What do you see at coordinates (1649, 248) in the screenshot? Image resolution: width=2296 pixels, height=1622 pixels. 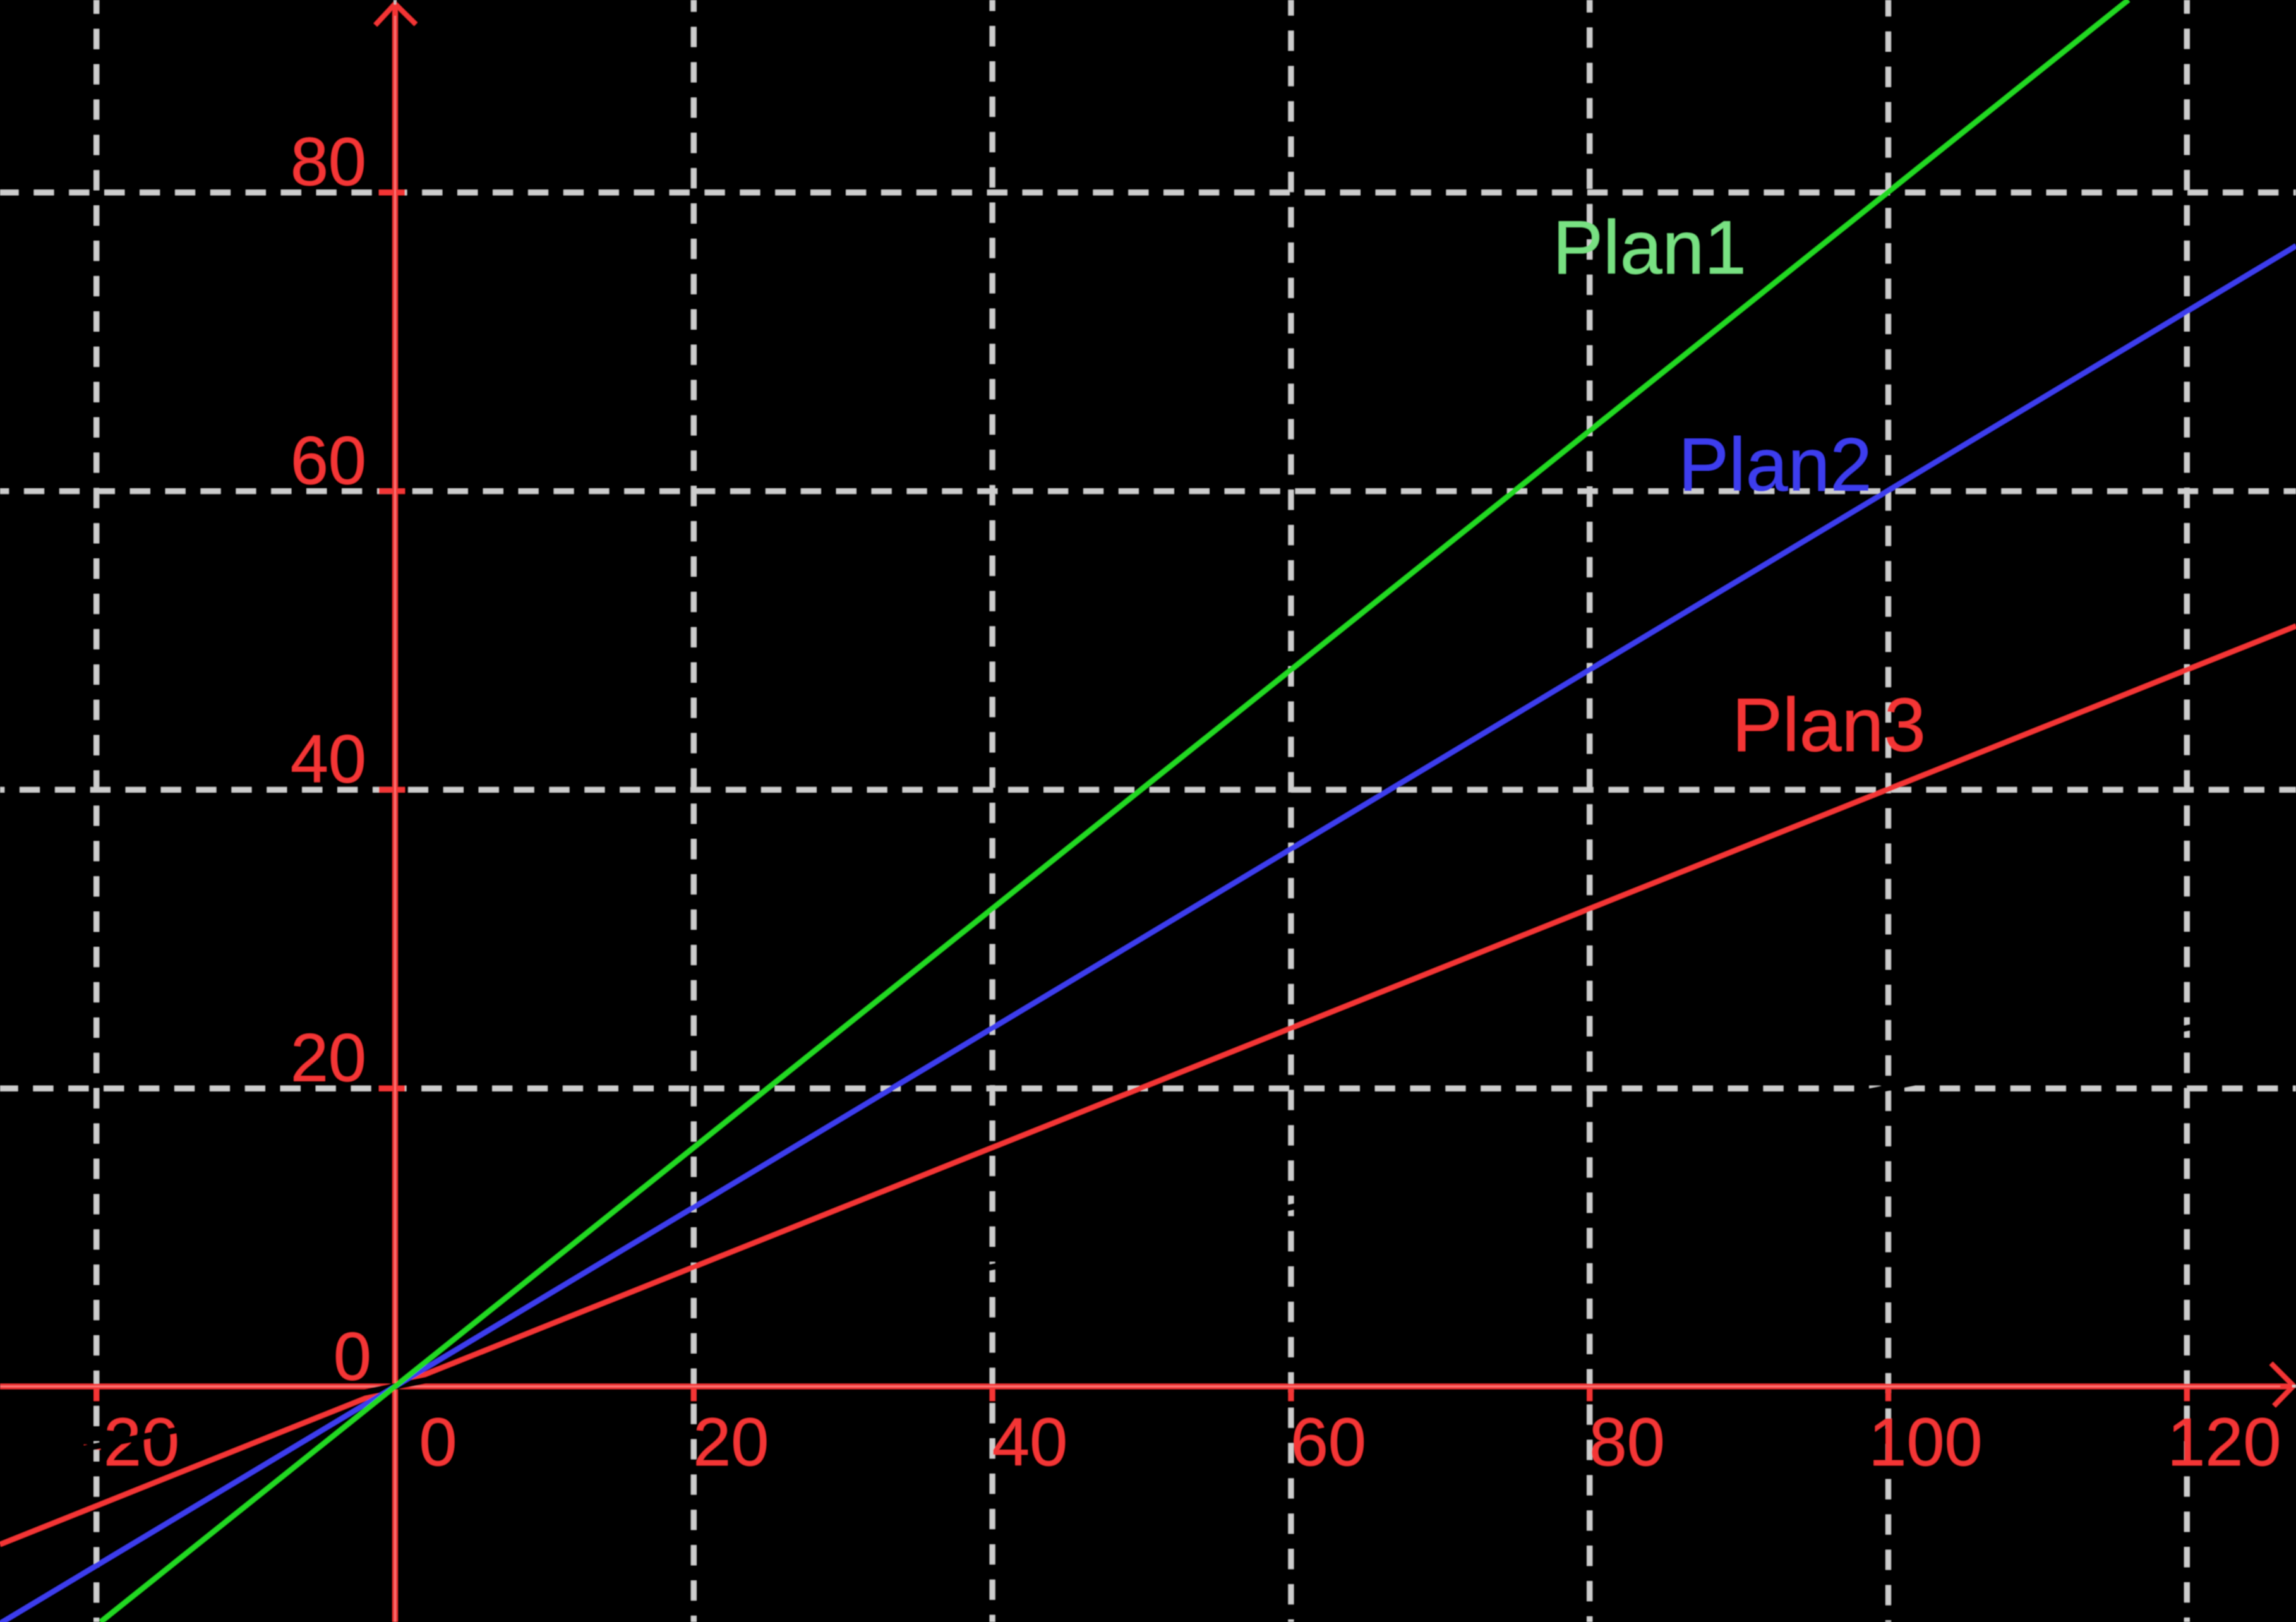 I see `svg-text: Plan1` at bounding box center [1649, 248].